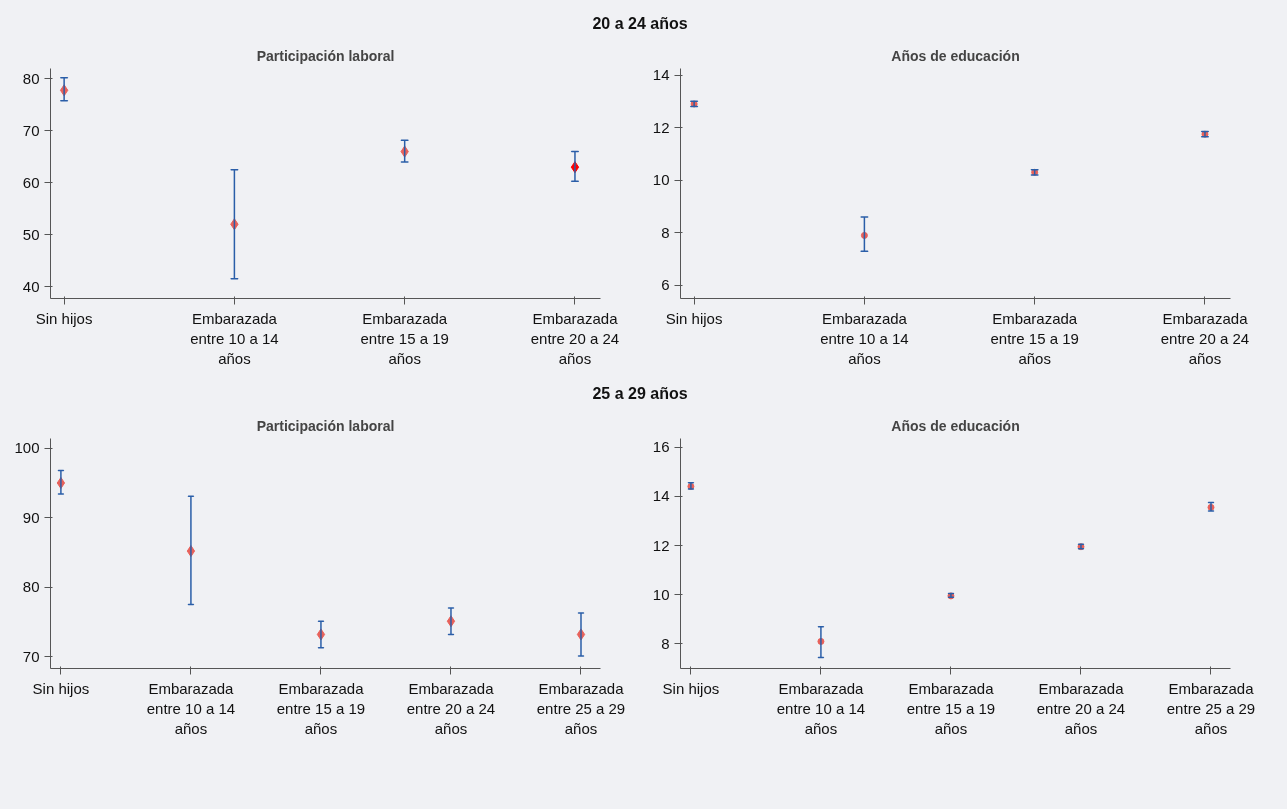 This screenshot has height=809, width=1287. Describe the element at coordinates (31, 182) in the screenshot. I see `y-tick-label: 60` at that location.